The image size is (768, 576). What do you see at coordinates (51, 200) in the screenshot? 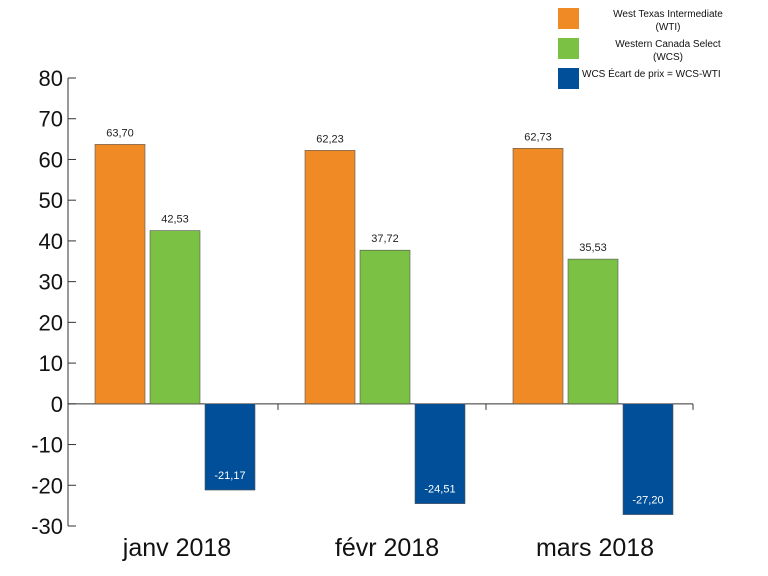
I see `y-tick-label: 50` at bounding box center [51, 200].